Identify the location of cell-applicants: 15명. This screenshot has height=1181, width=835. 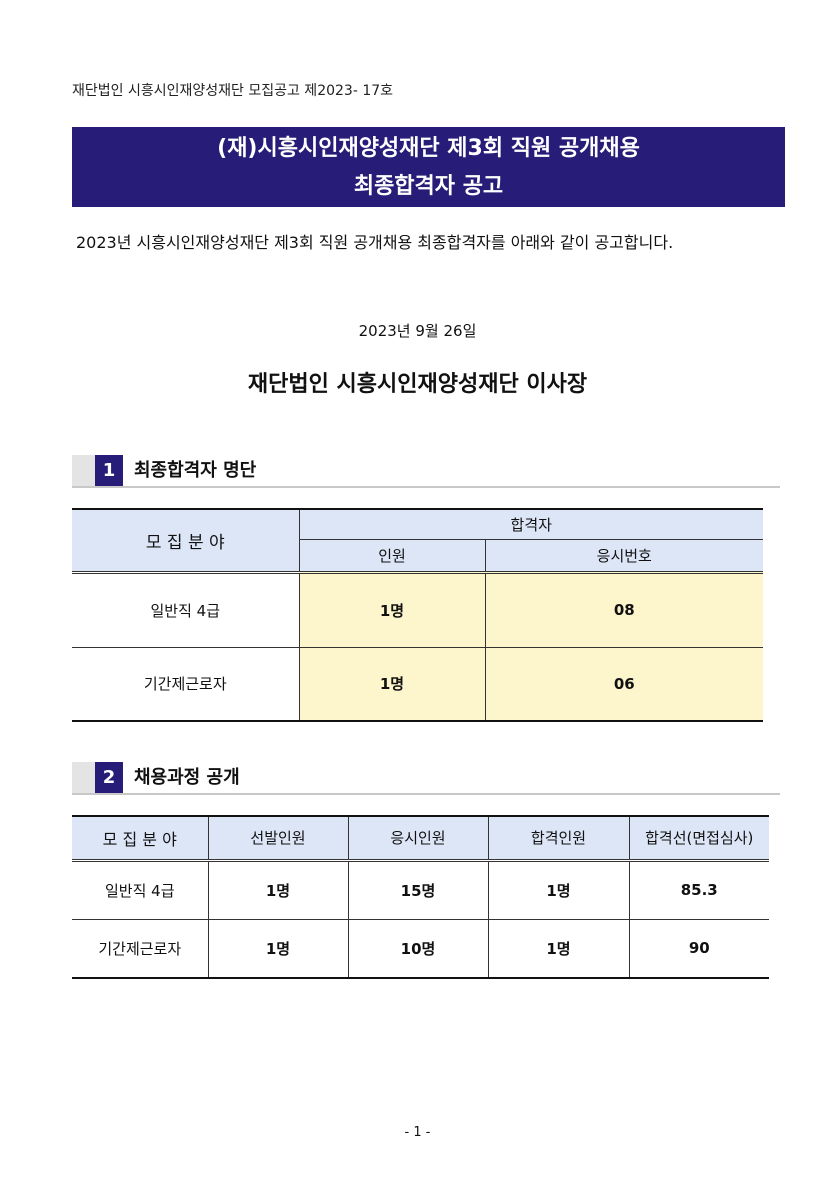
(418, 889).